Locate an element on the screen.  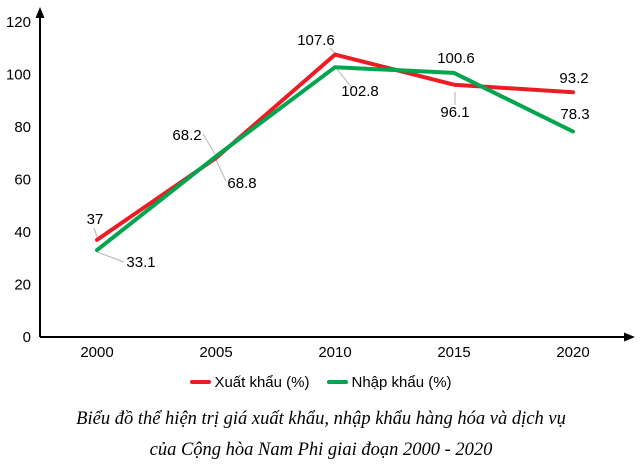
data-label: 96.1 is located at coordinates (454, 112).